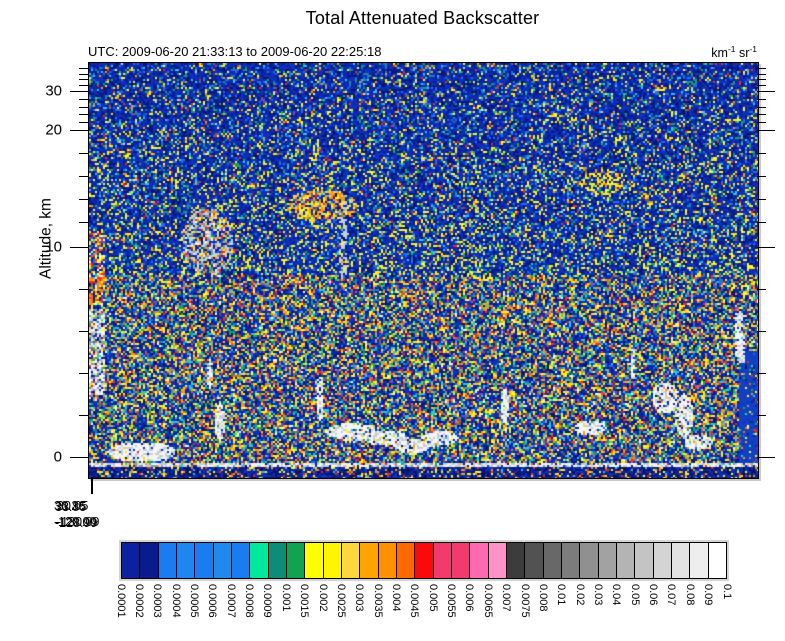  Describe the element at coordinates (671, 595) in the screenshot. I see `colorbar-tick-label: 0.07` at that location.